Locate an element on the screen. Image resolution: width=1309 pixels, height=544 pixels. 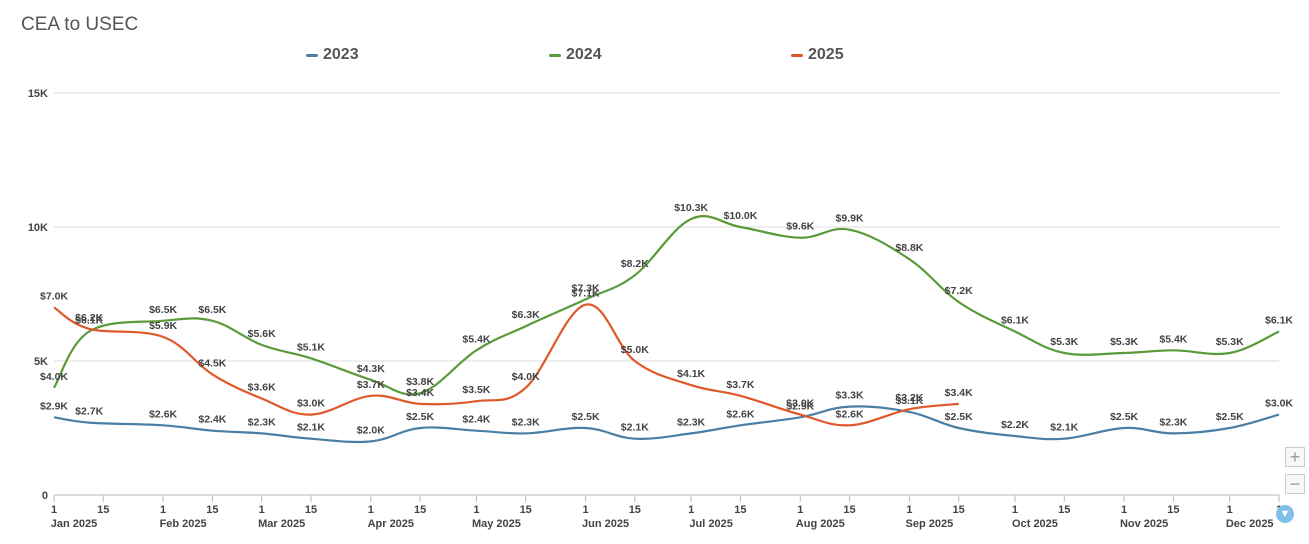
zoom-out-button: − is located at coordinates (1295, 484).